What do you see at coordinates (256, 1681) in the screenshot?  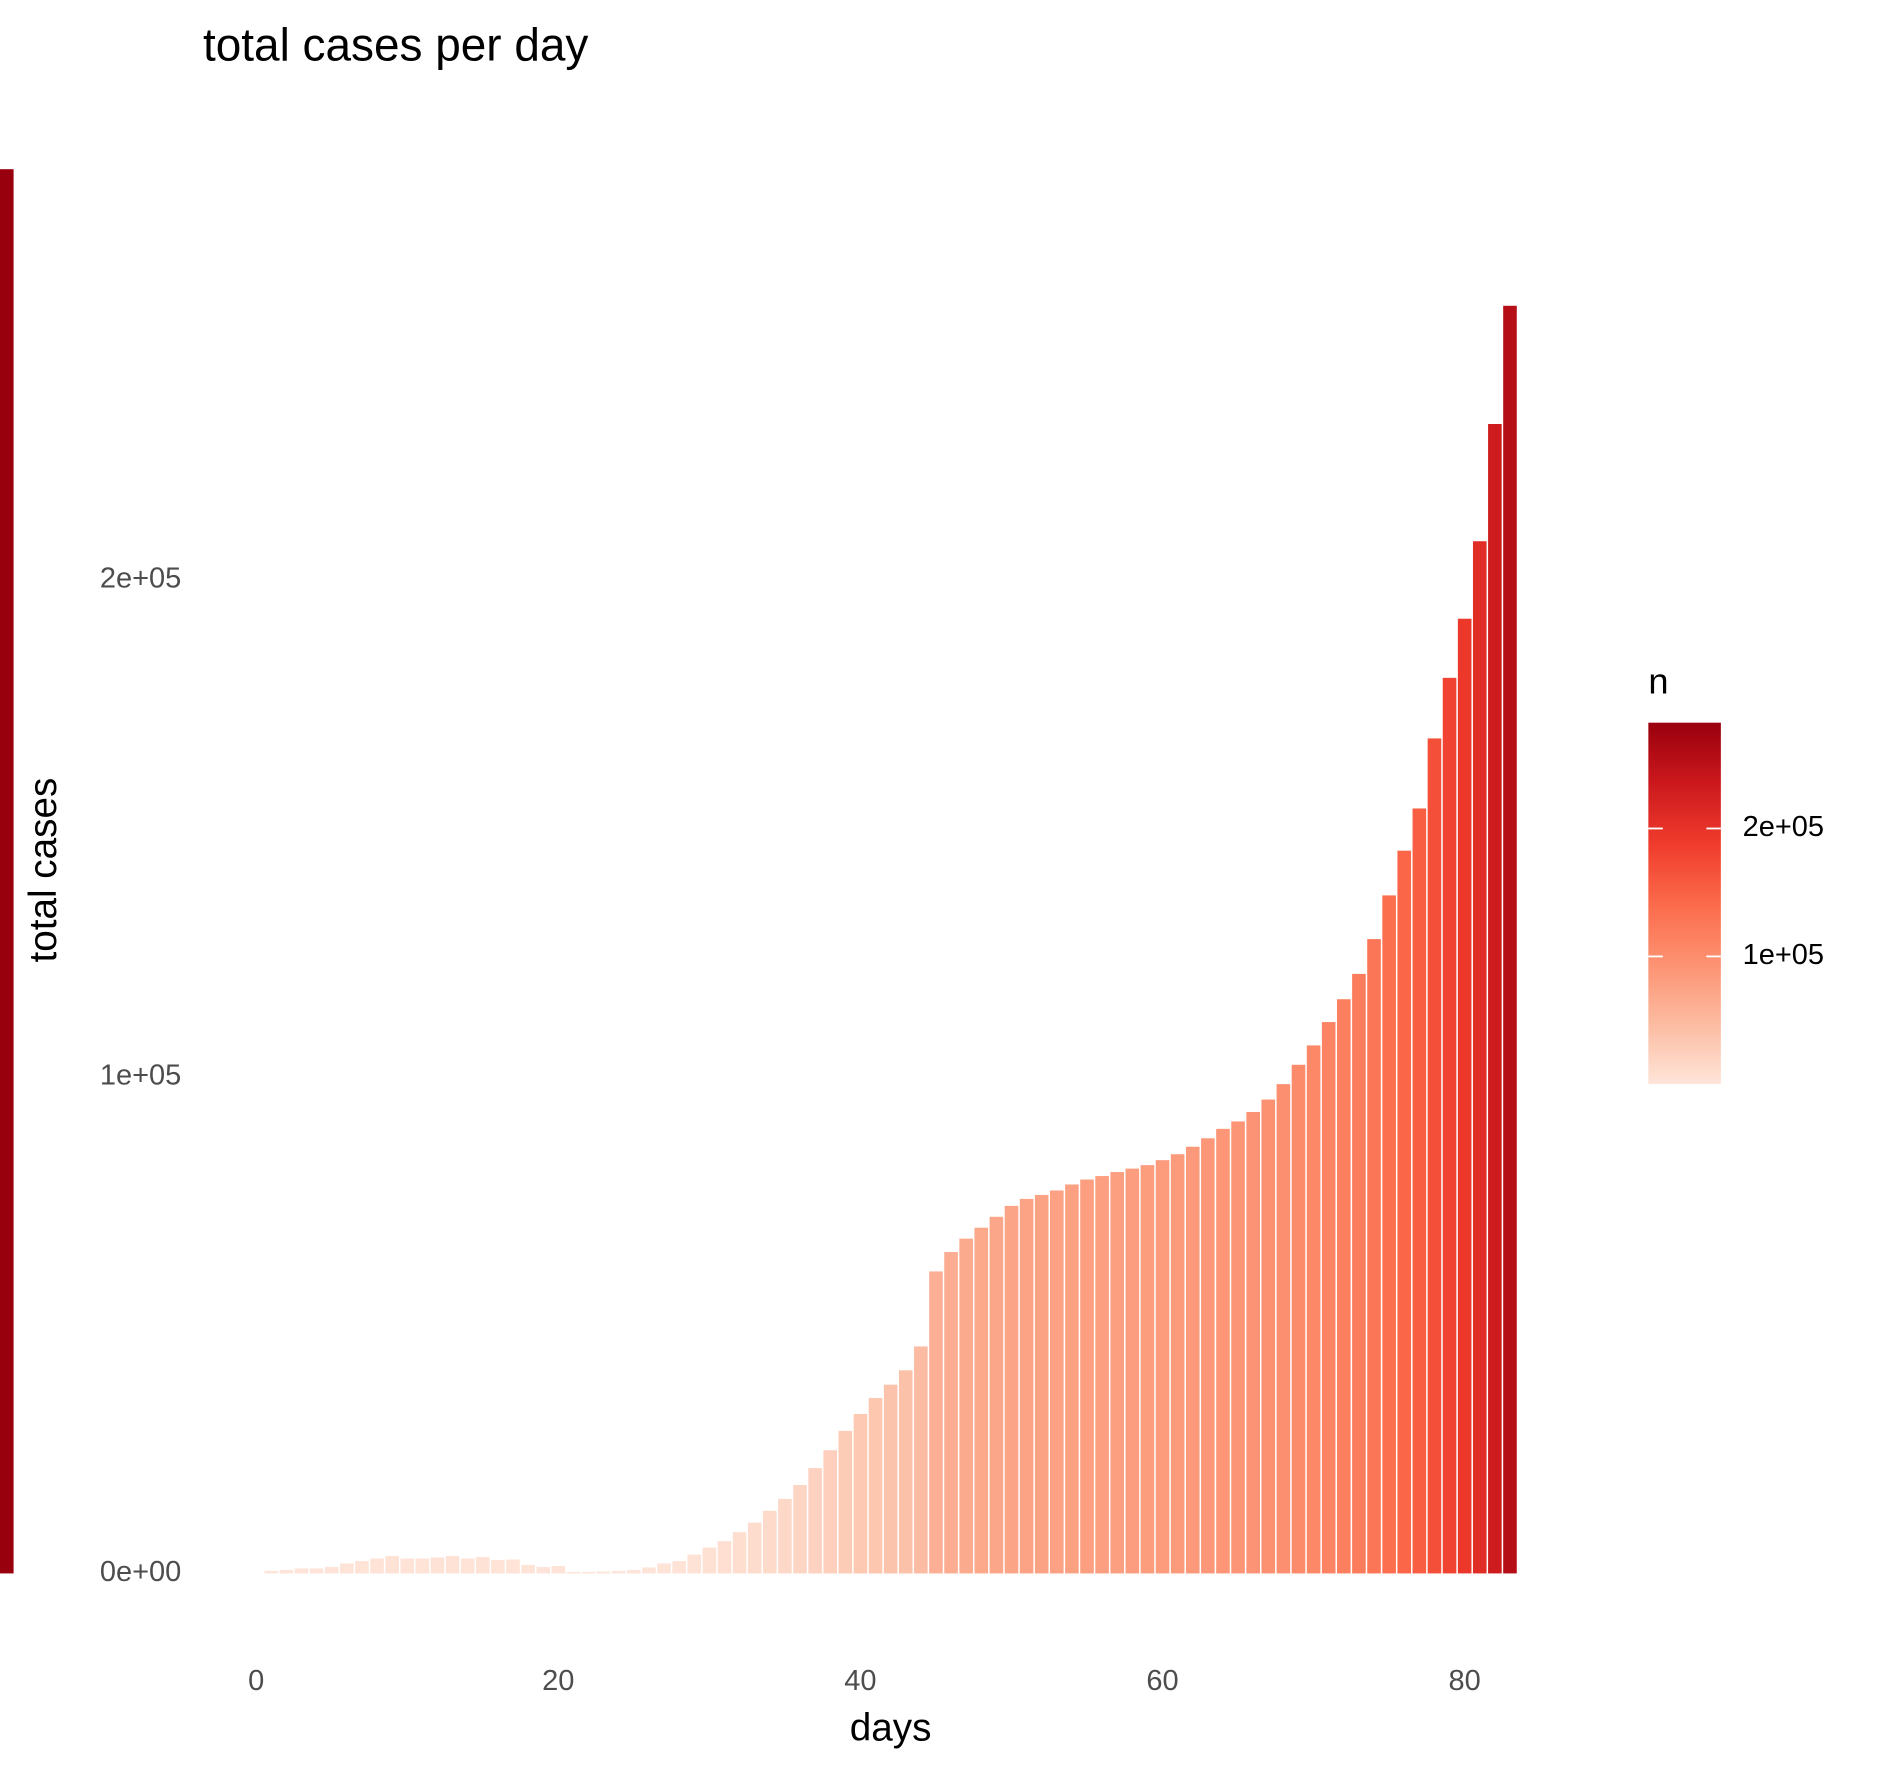 I see `x-tick-label: 0` at bounding box center [256, 1681].